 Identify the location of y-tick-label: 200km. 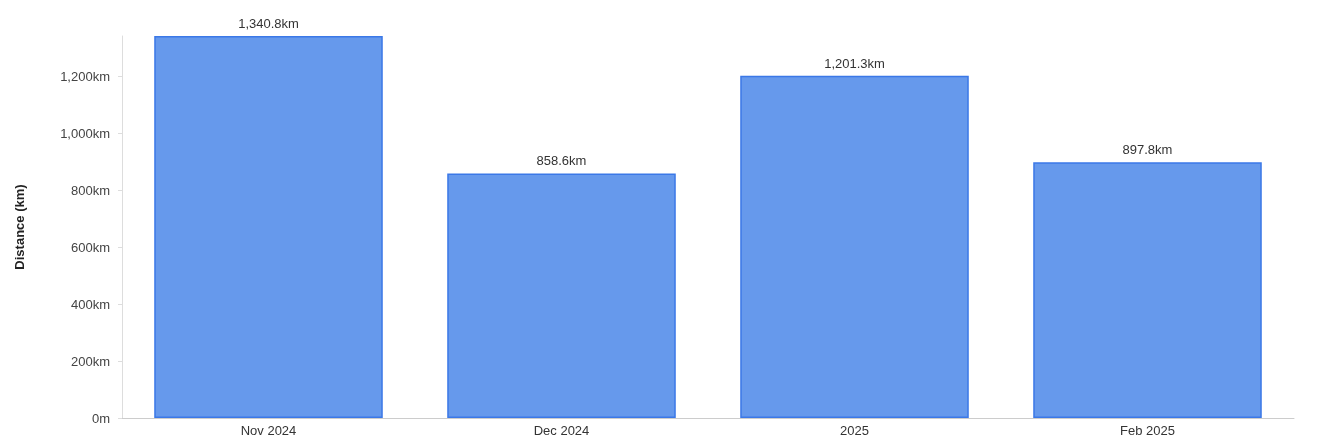
(90, 361).